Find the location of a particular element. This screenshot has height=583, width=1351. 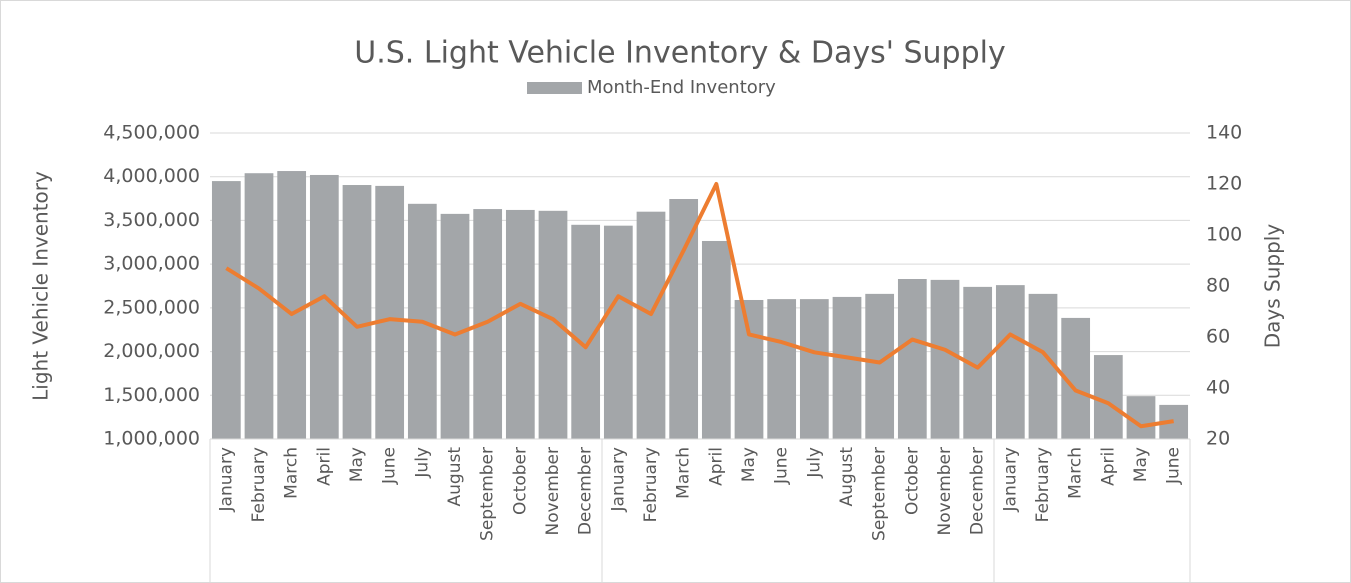

y2-tick-label: 100 is located at coordinates (1224, 235).